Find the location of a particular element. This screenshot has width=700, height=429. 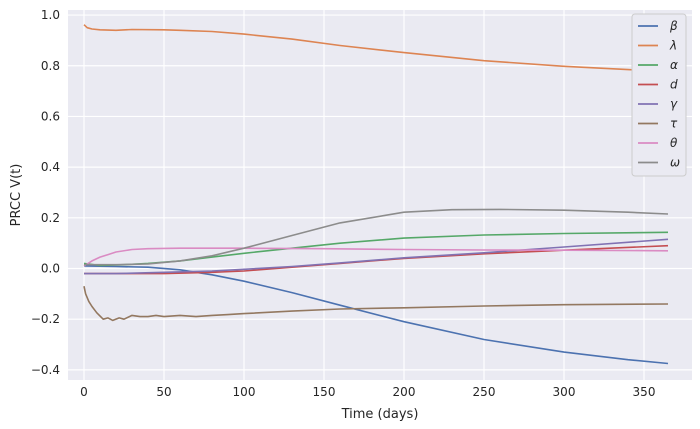

y-tick-label: −0.2 is located at coordinates (45, 319).